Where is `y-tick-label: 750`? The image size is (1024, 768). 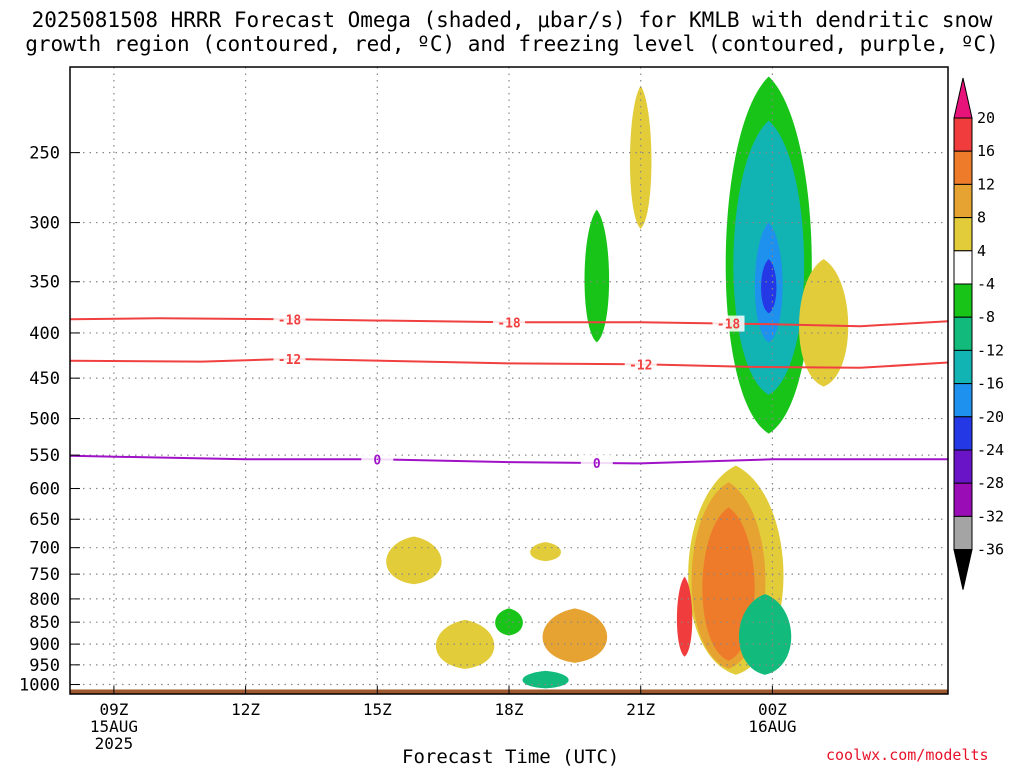 y-tick-label: 750 is located at coordinates (44, 575).